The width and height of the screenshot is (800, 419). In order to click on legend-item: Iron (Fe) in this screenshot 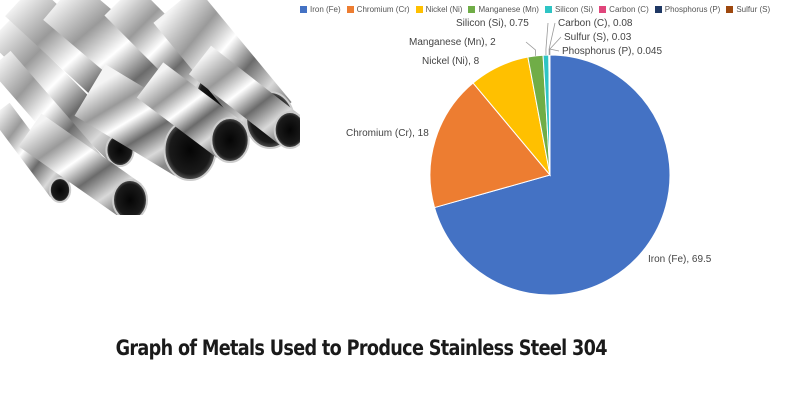, I will do `click(320, 9)`.